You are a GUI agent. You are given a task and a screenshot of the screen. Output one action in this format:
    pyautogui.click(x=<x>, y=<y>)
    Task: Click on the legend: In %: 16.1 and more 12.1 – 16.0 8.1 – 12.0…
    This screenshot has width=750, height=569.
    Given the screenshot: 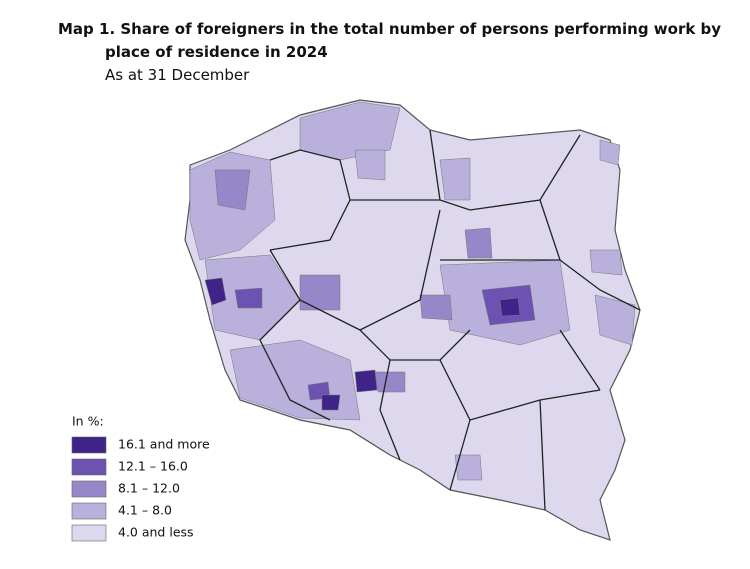 What is the action you would take?
    pyautogui.click(x=140, y=478)
    